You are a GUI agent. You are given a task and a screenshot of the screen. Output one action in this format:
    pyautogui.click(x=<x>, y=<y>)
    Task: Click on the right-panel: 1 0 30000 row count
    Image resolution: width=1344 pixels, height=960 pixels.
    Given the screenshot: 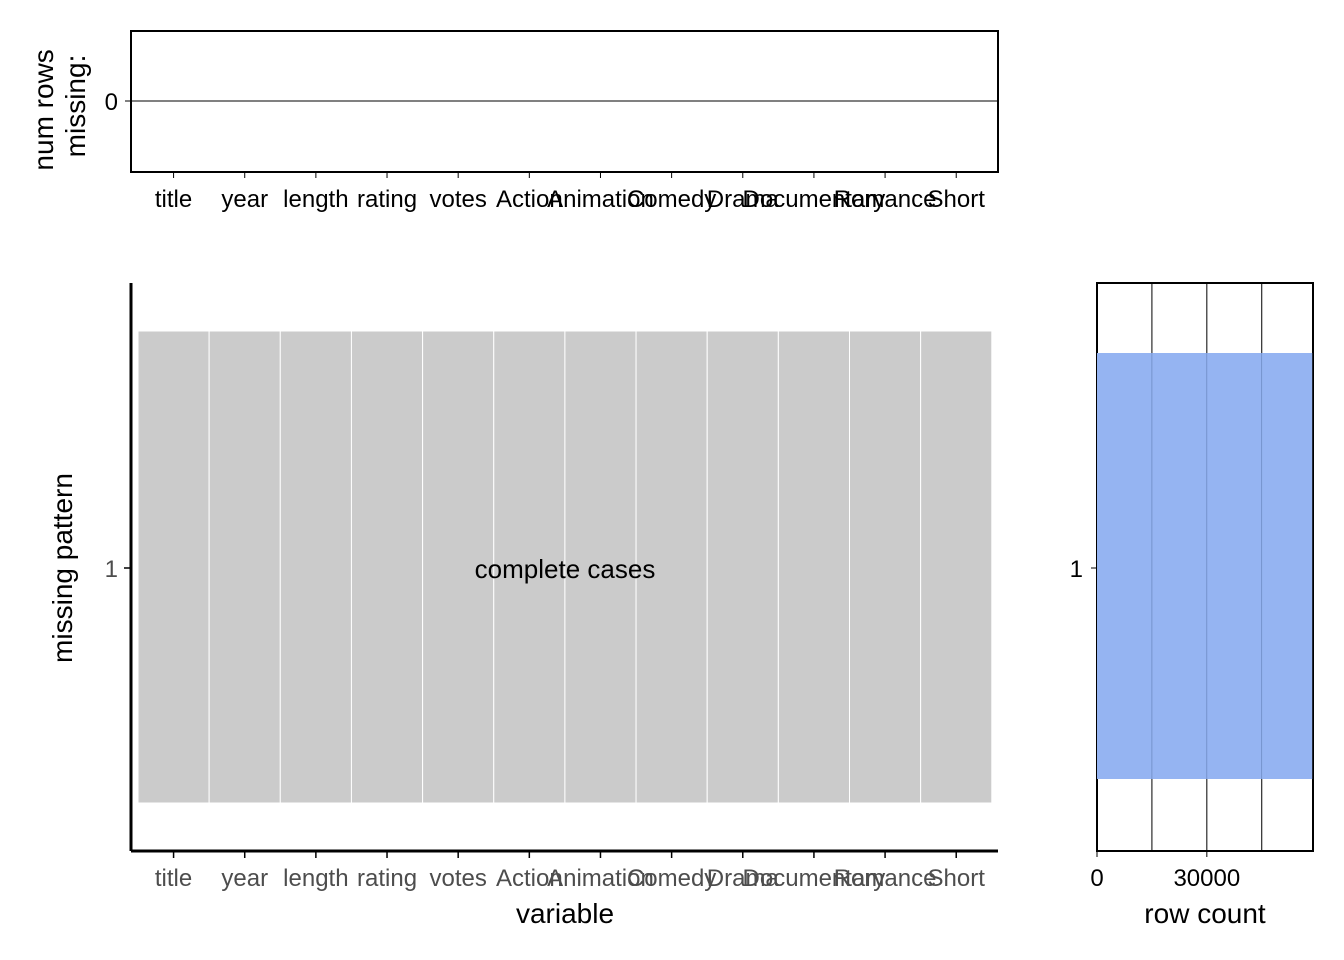 What is the action you would take?
    pyautogui.click(x=1192, y=605)
    